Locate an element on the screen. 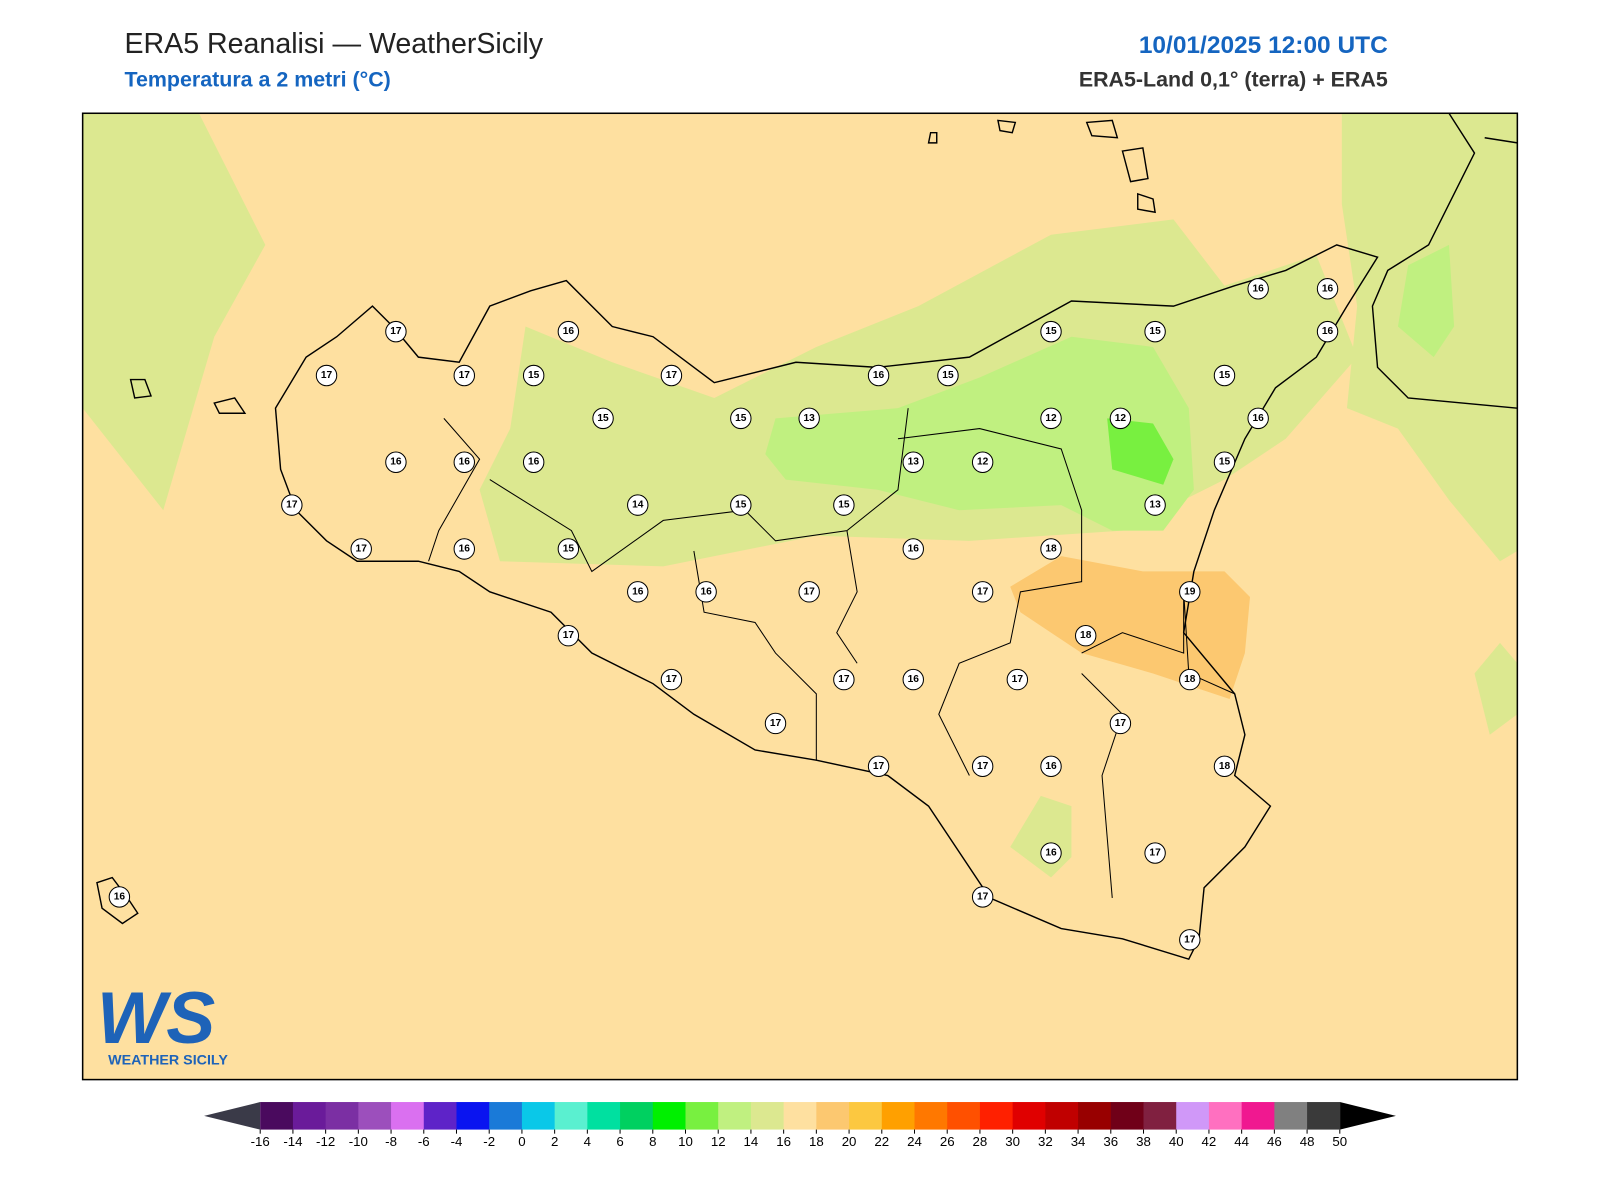 The height and width of the screenshot is (1200, 1600). colorbar-tick-label: 34 is located at coordinates (1078, 1141).